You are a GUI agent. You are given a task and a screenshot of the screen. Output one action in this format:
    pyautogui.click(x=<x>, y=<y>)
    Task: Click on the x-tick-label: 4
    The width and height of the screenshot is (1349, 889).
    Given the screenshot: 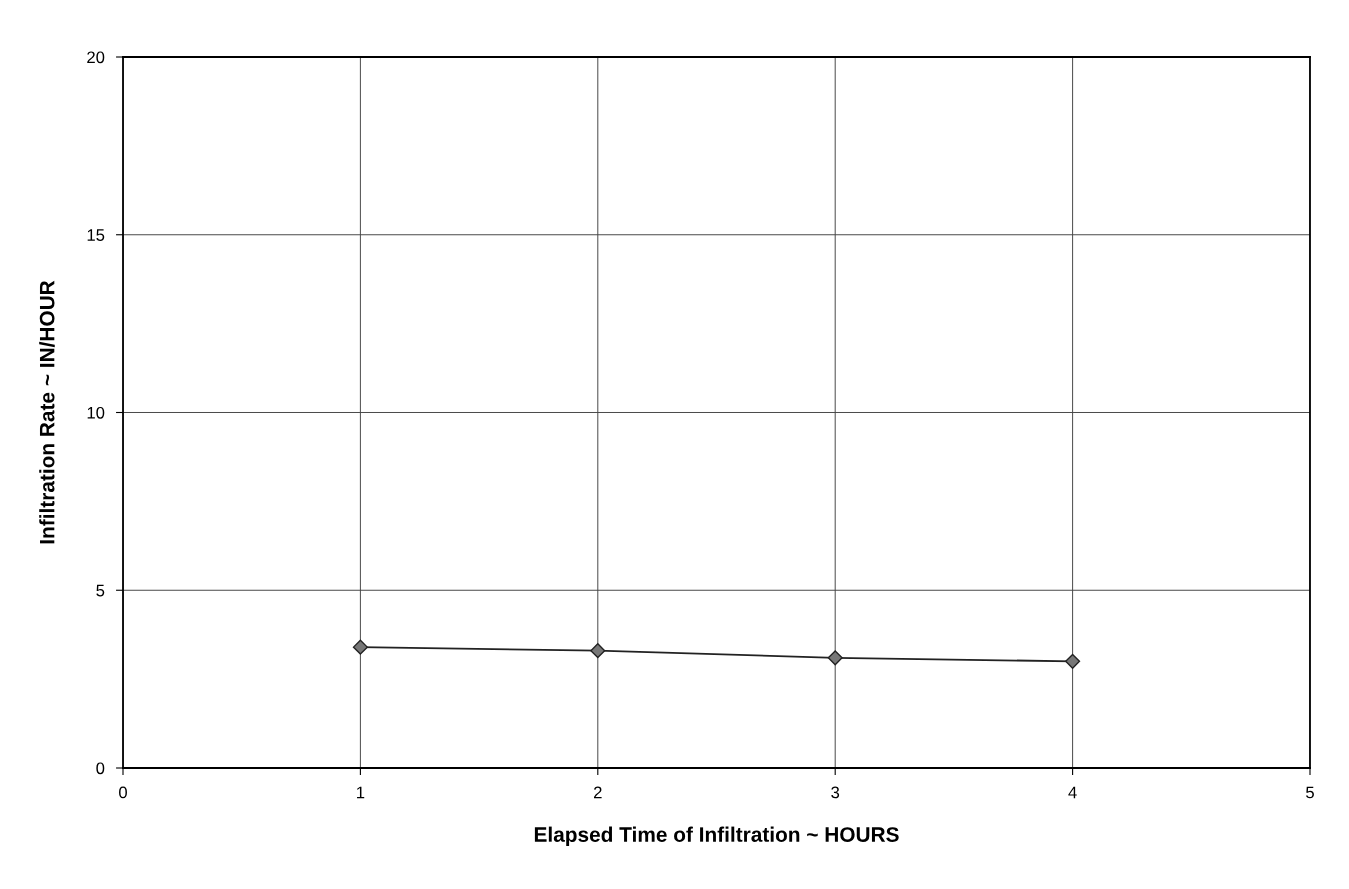 What is the action you would take?
    pyautogui.click(x=1072, y=792)
    